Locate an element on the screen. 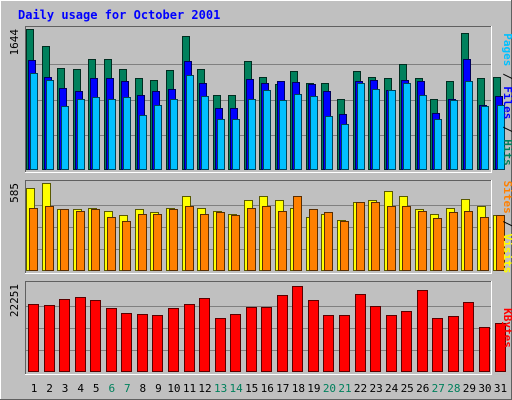 Image resolution: width=512 pixels, height=400 pixels. x-label-day: 28 is located at coordinates (453, 388).